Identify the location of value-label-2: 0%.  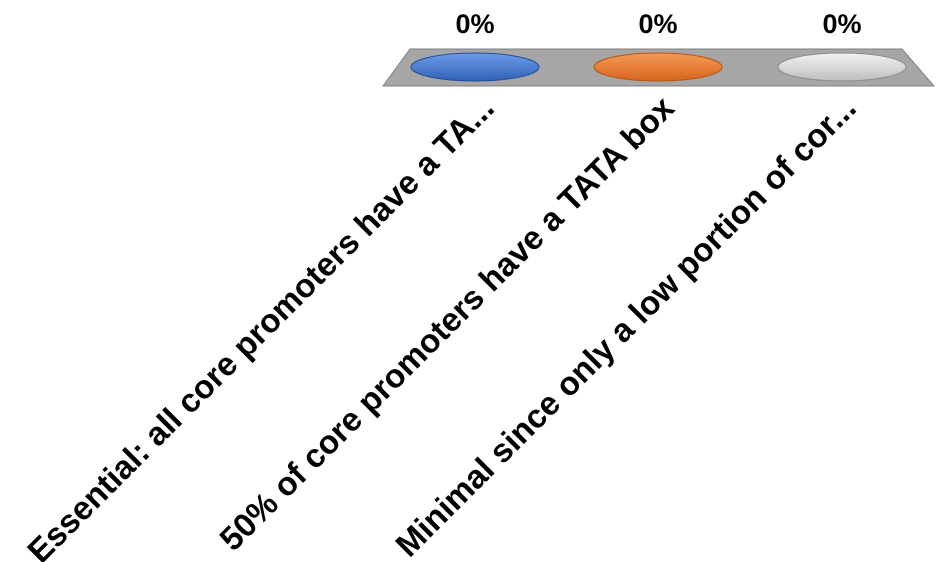
(657, 24).